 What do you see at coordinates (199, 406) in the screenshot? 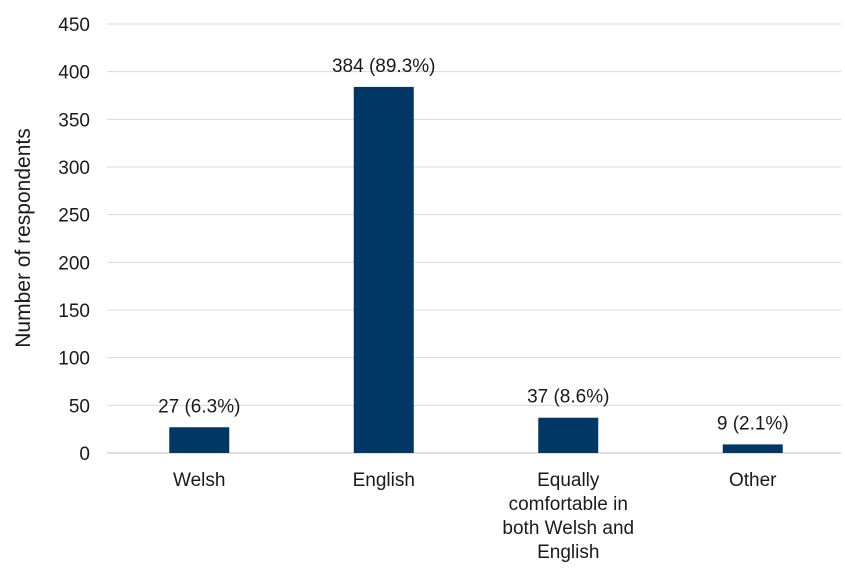
I see `data-label: 27 (6.3%)` at bounding box center [199, 406].